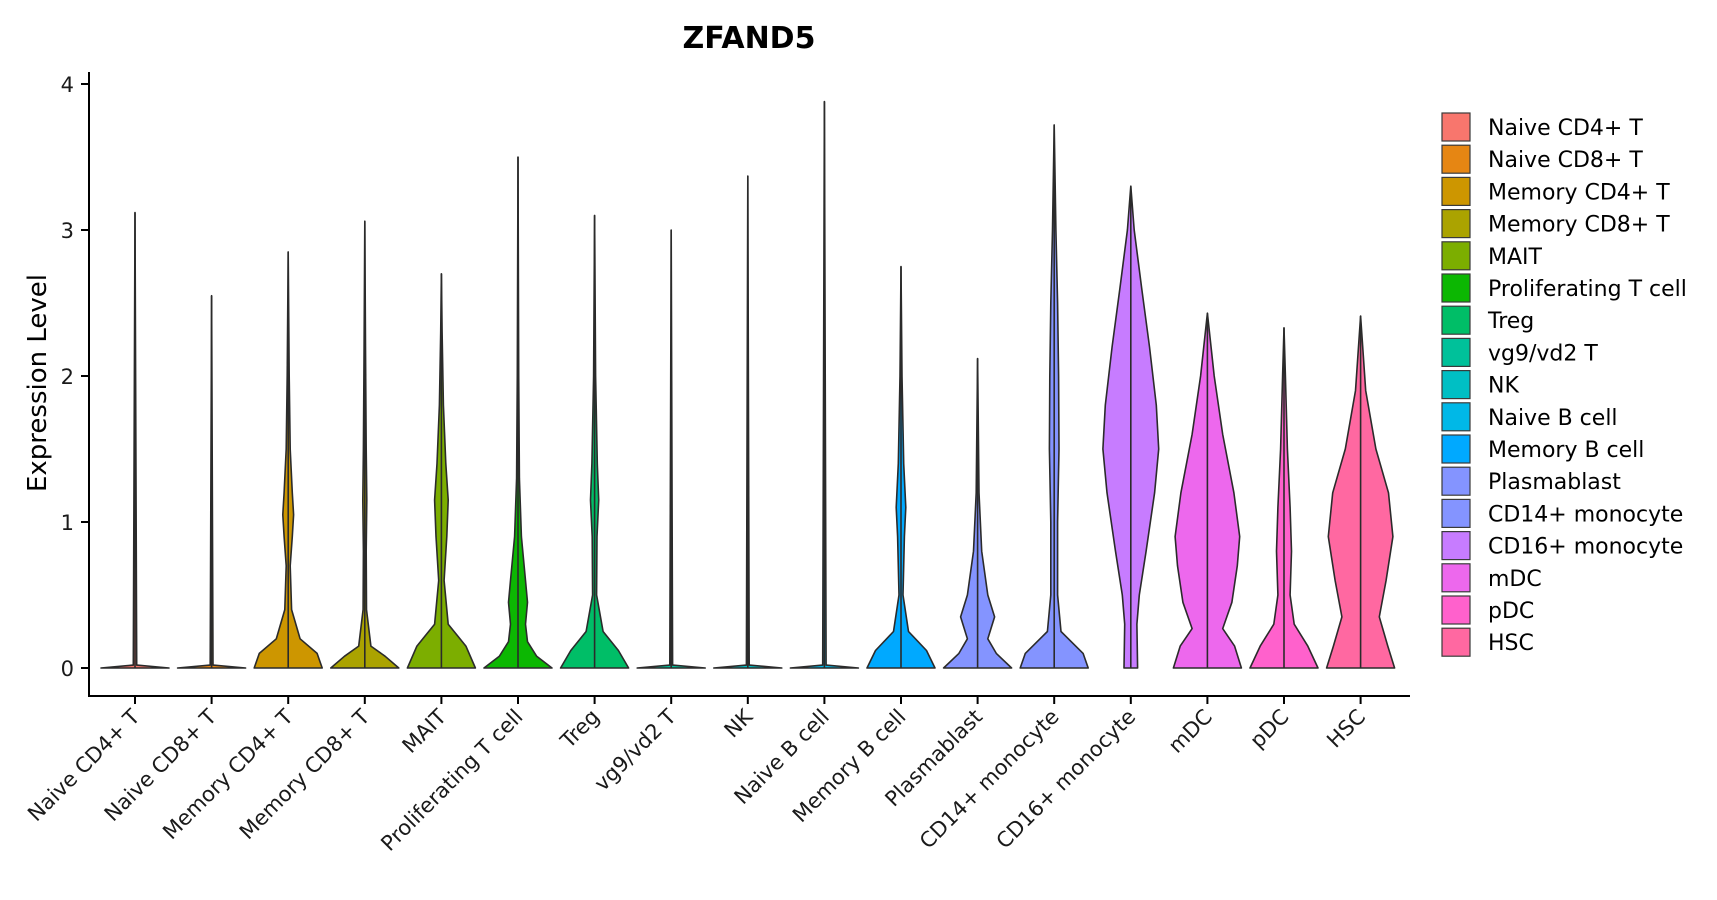  I want to click on legend-label: CD14+ monocyte, so click(1585, 514).